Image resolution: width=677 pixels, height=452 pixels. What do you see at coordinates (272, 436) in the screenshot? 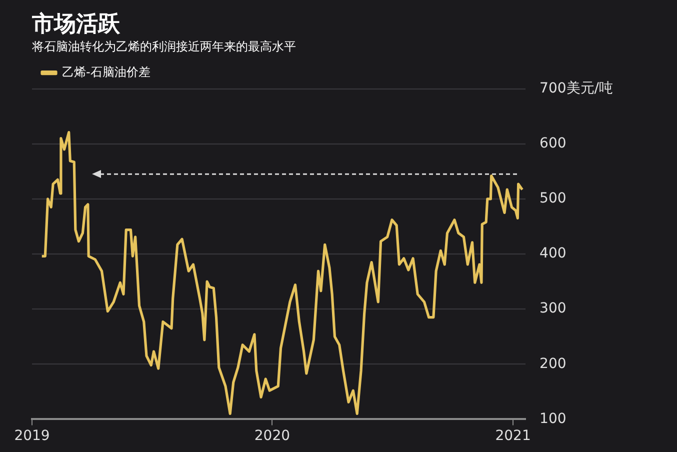
I see `x-tick-label: 2020` at bounding box center [272, 436].